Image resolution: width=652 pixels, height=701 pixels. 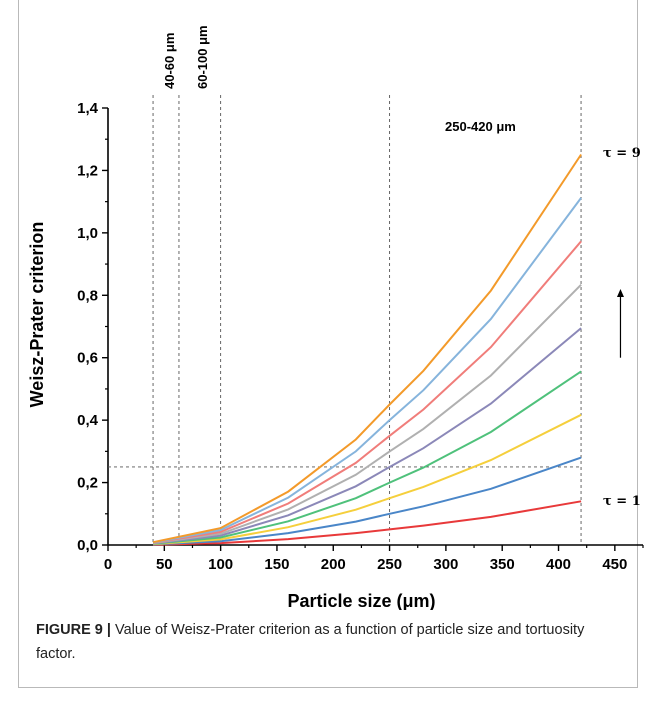 I want to click on x-tick-label: 450, so click(x=614, y=564).